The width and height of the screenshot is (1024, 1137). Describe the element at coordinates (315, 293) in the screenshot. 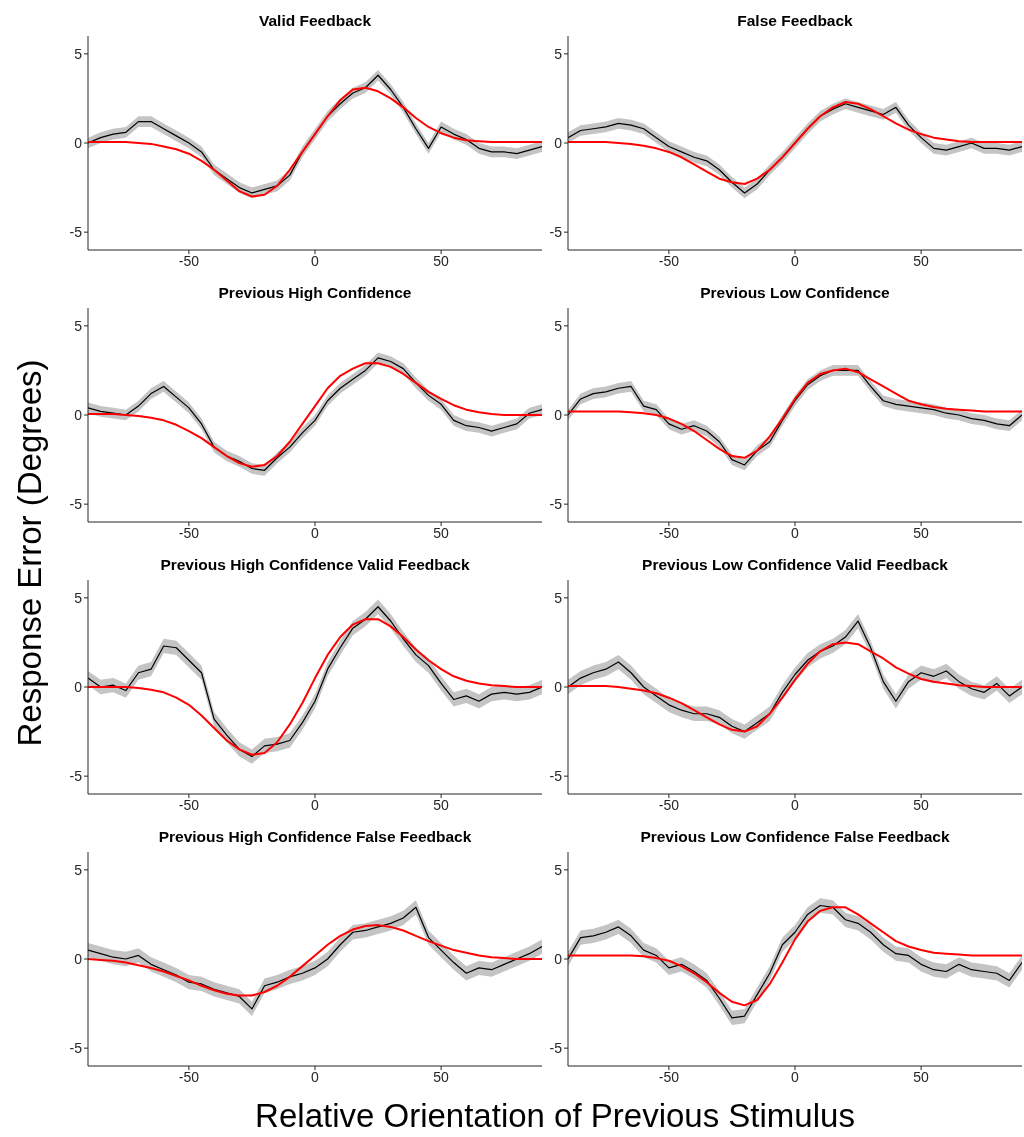

I see `chart-title: Previous High Confidence` at that location.